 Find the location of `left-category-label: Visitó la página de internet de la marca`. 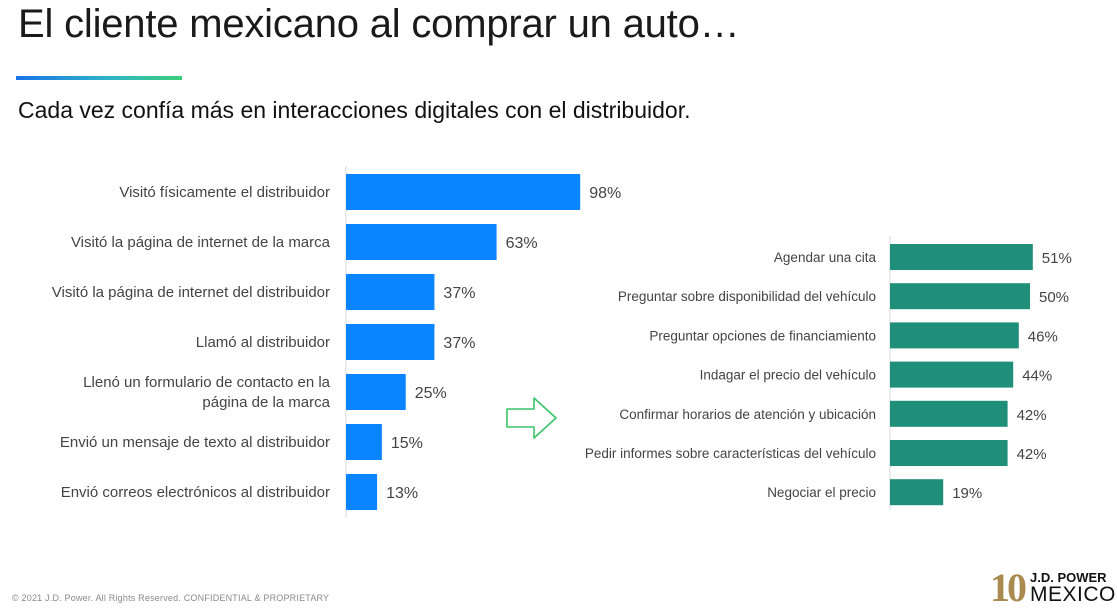

left-category-label: Visitó la página de internet de la marca is located at coordinates (201, 242).